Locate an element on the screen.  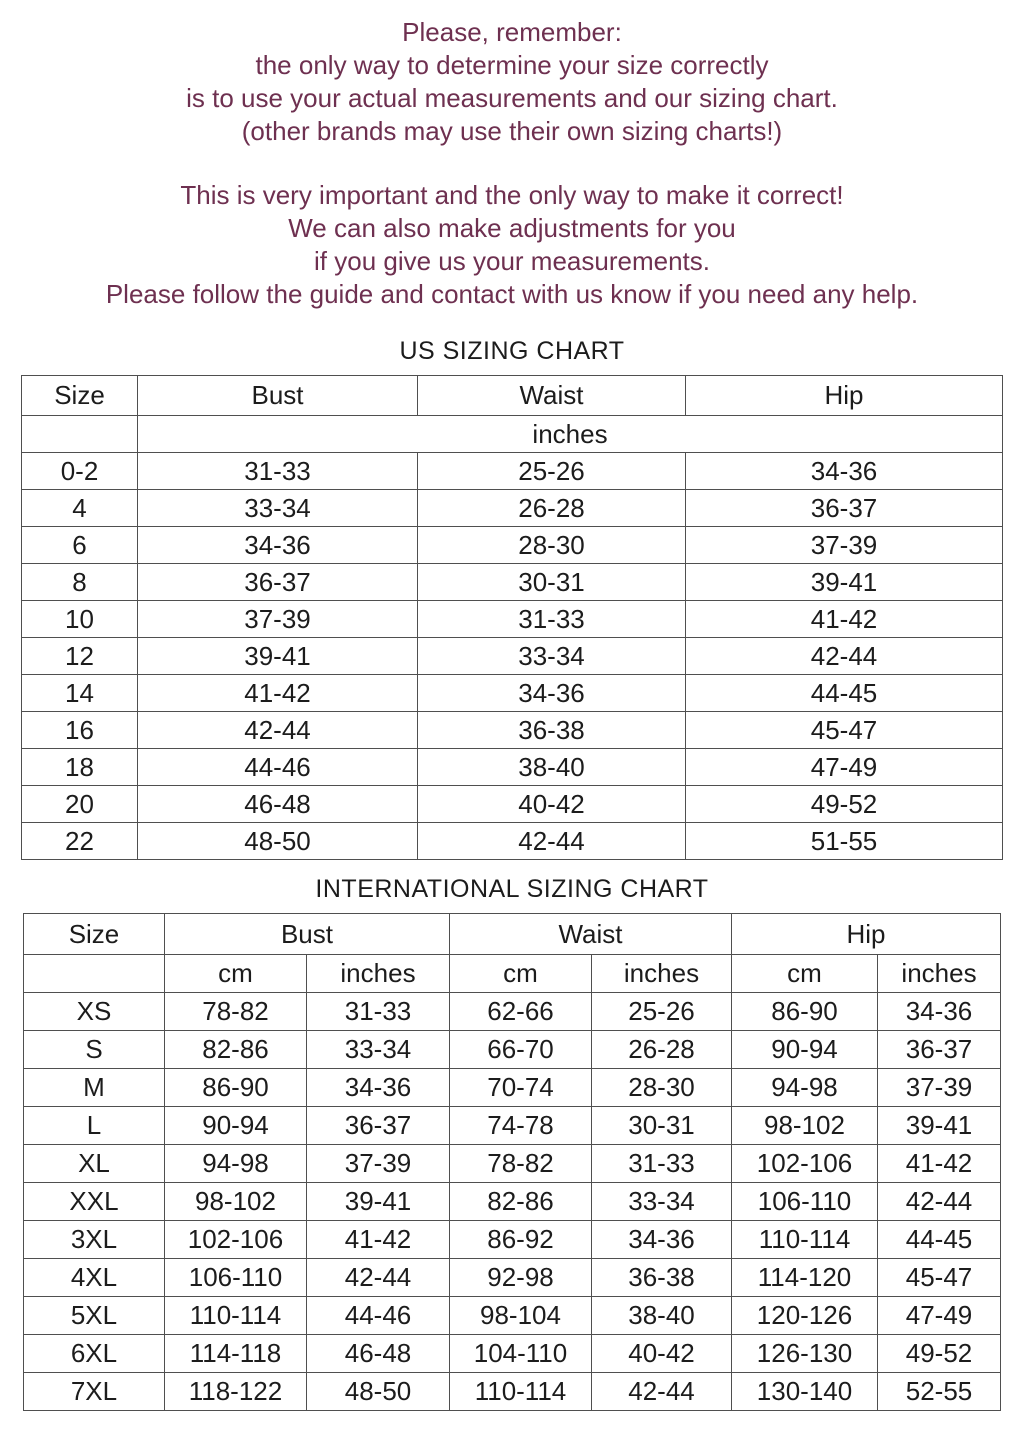
table-row: 6 34-36 28-30 37-39 is located at coordinates (512, 545).